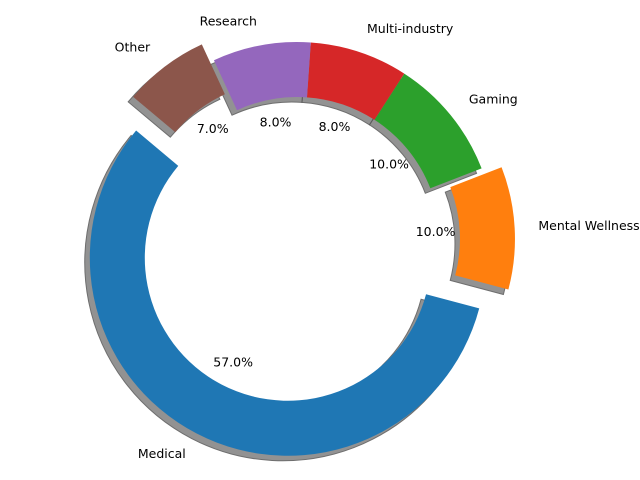  I want to click on slice-label-medical: Medical, so click(162, 453).